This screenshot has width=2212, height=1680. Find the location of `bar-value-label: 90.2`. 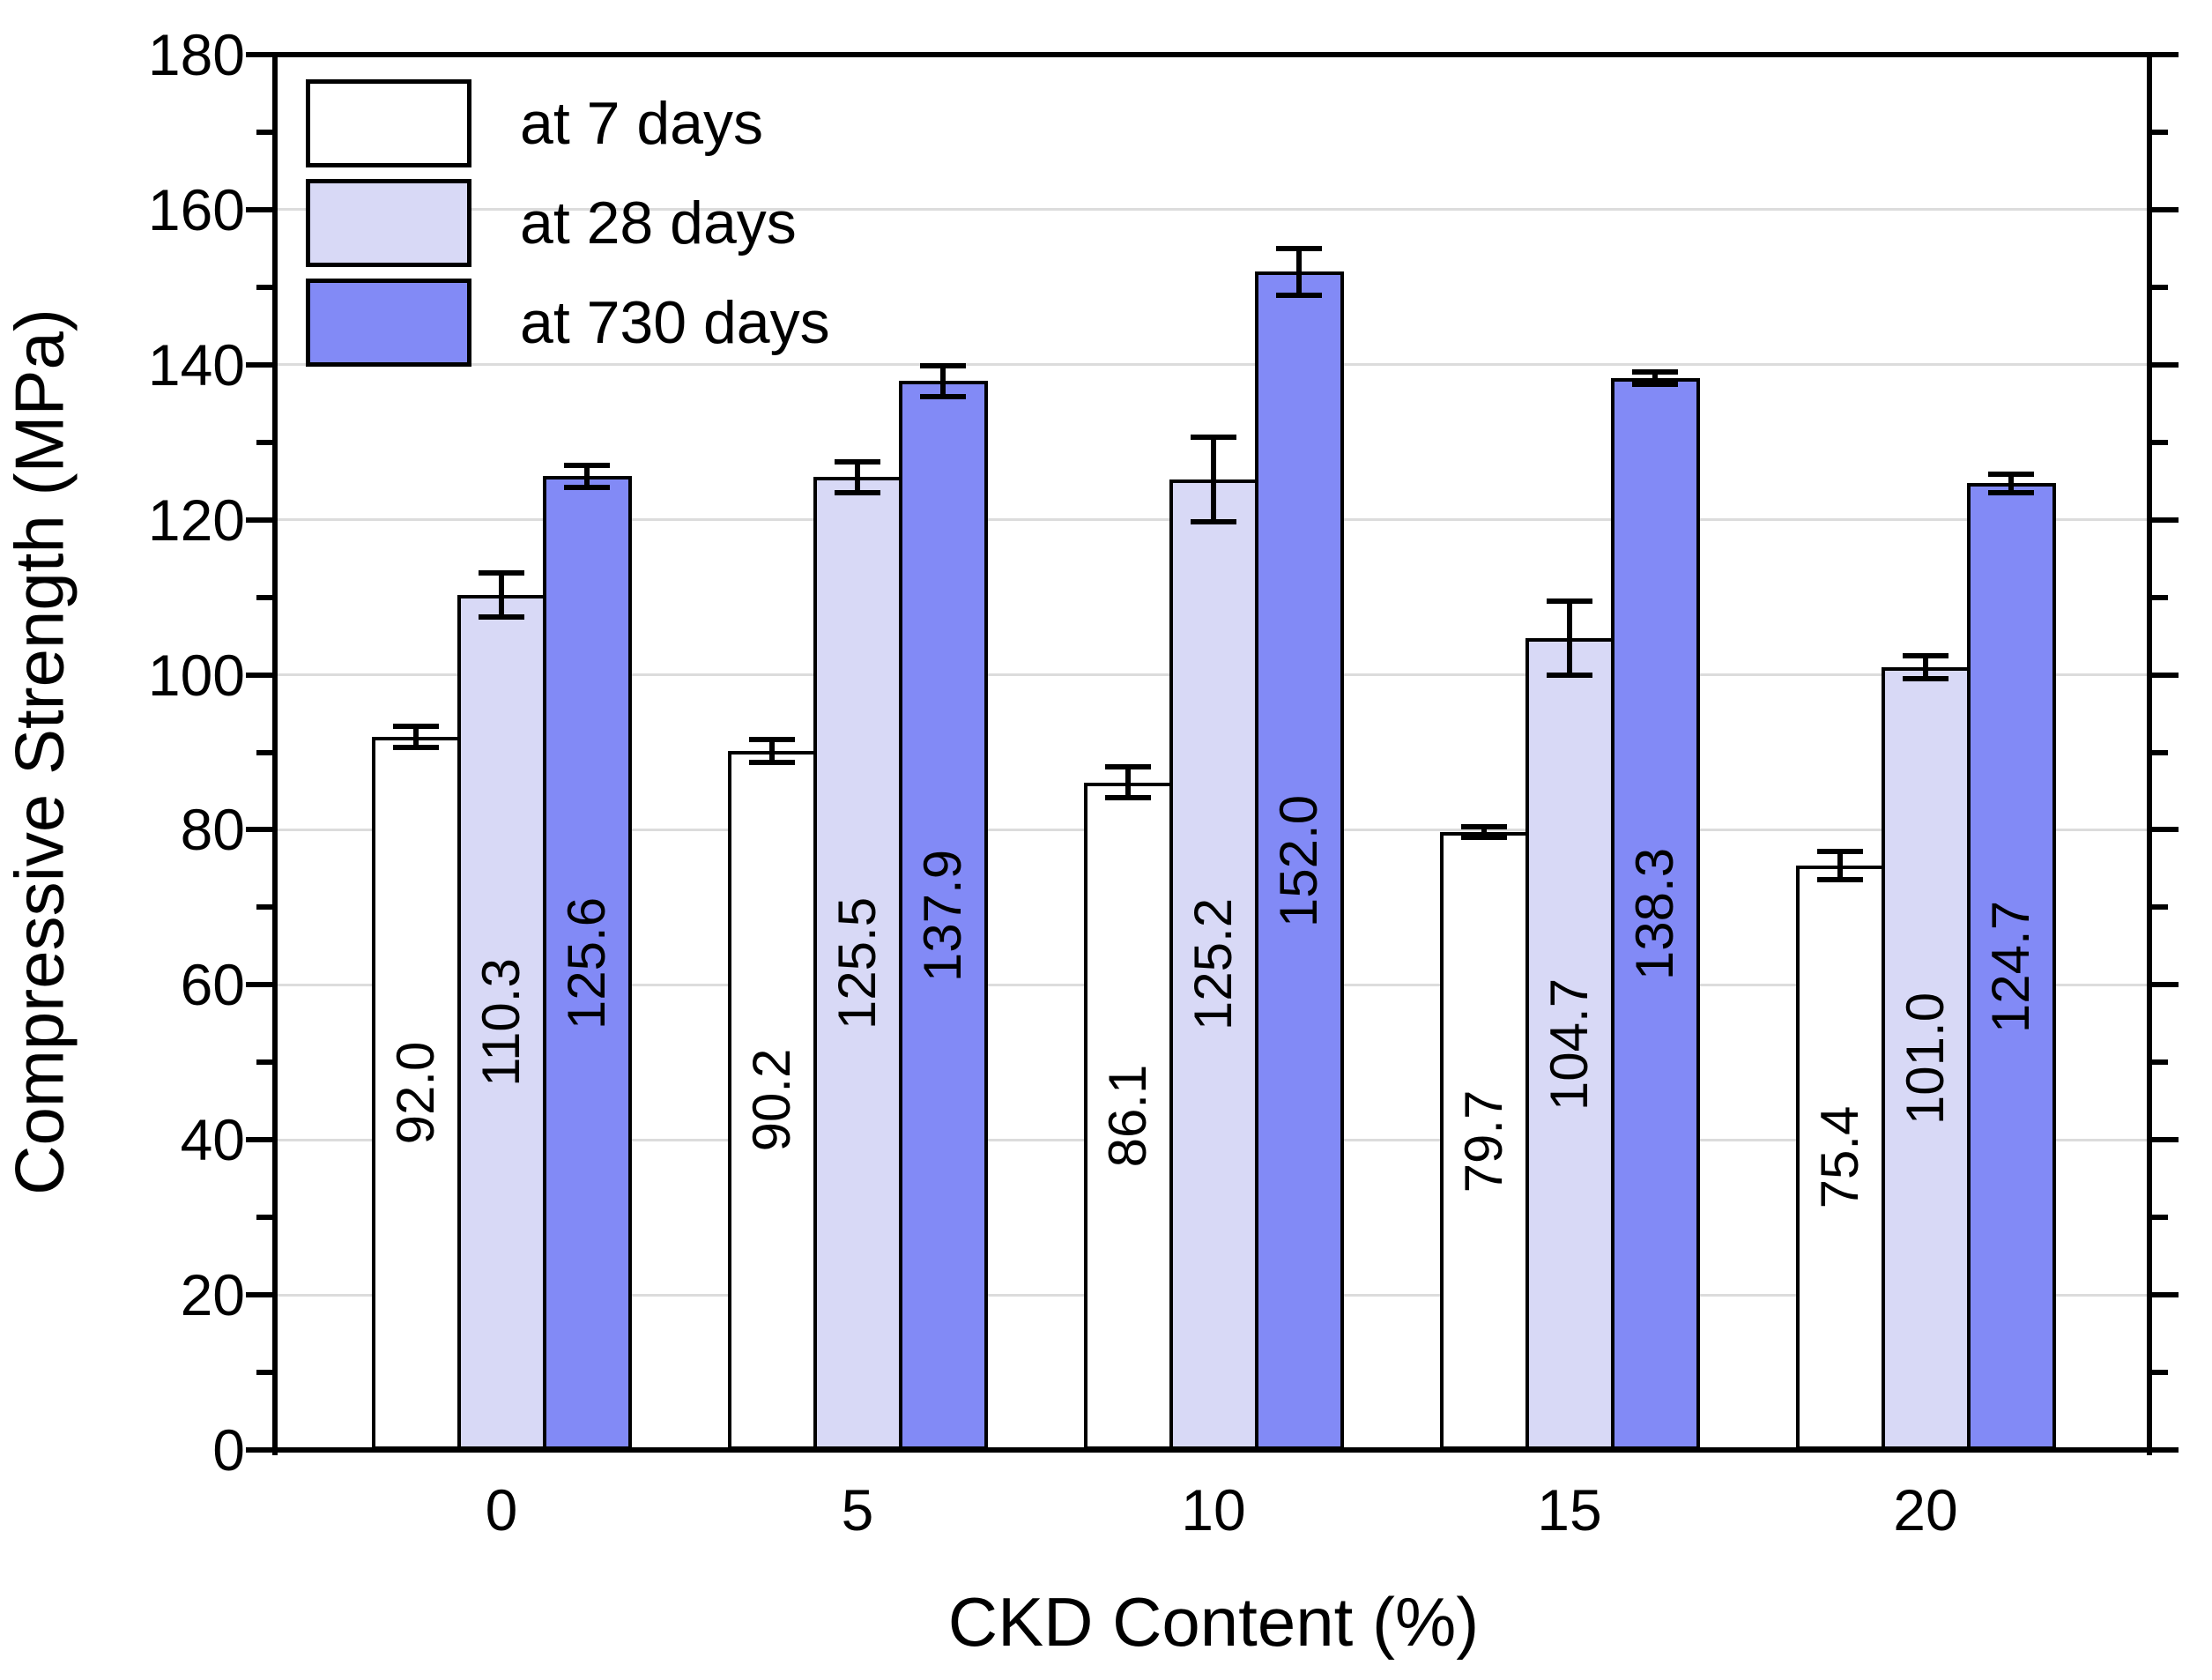

bar-value-label: 90.2 is located at coordinates (772, 1100).